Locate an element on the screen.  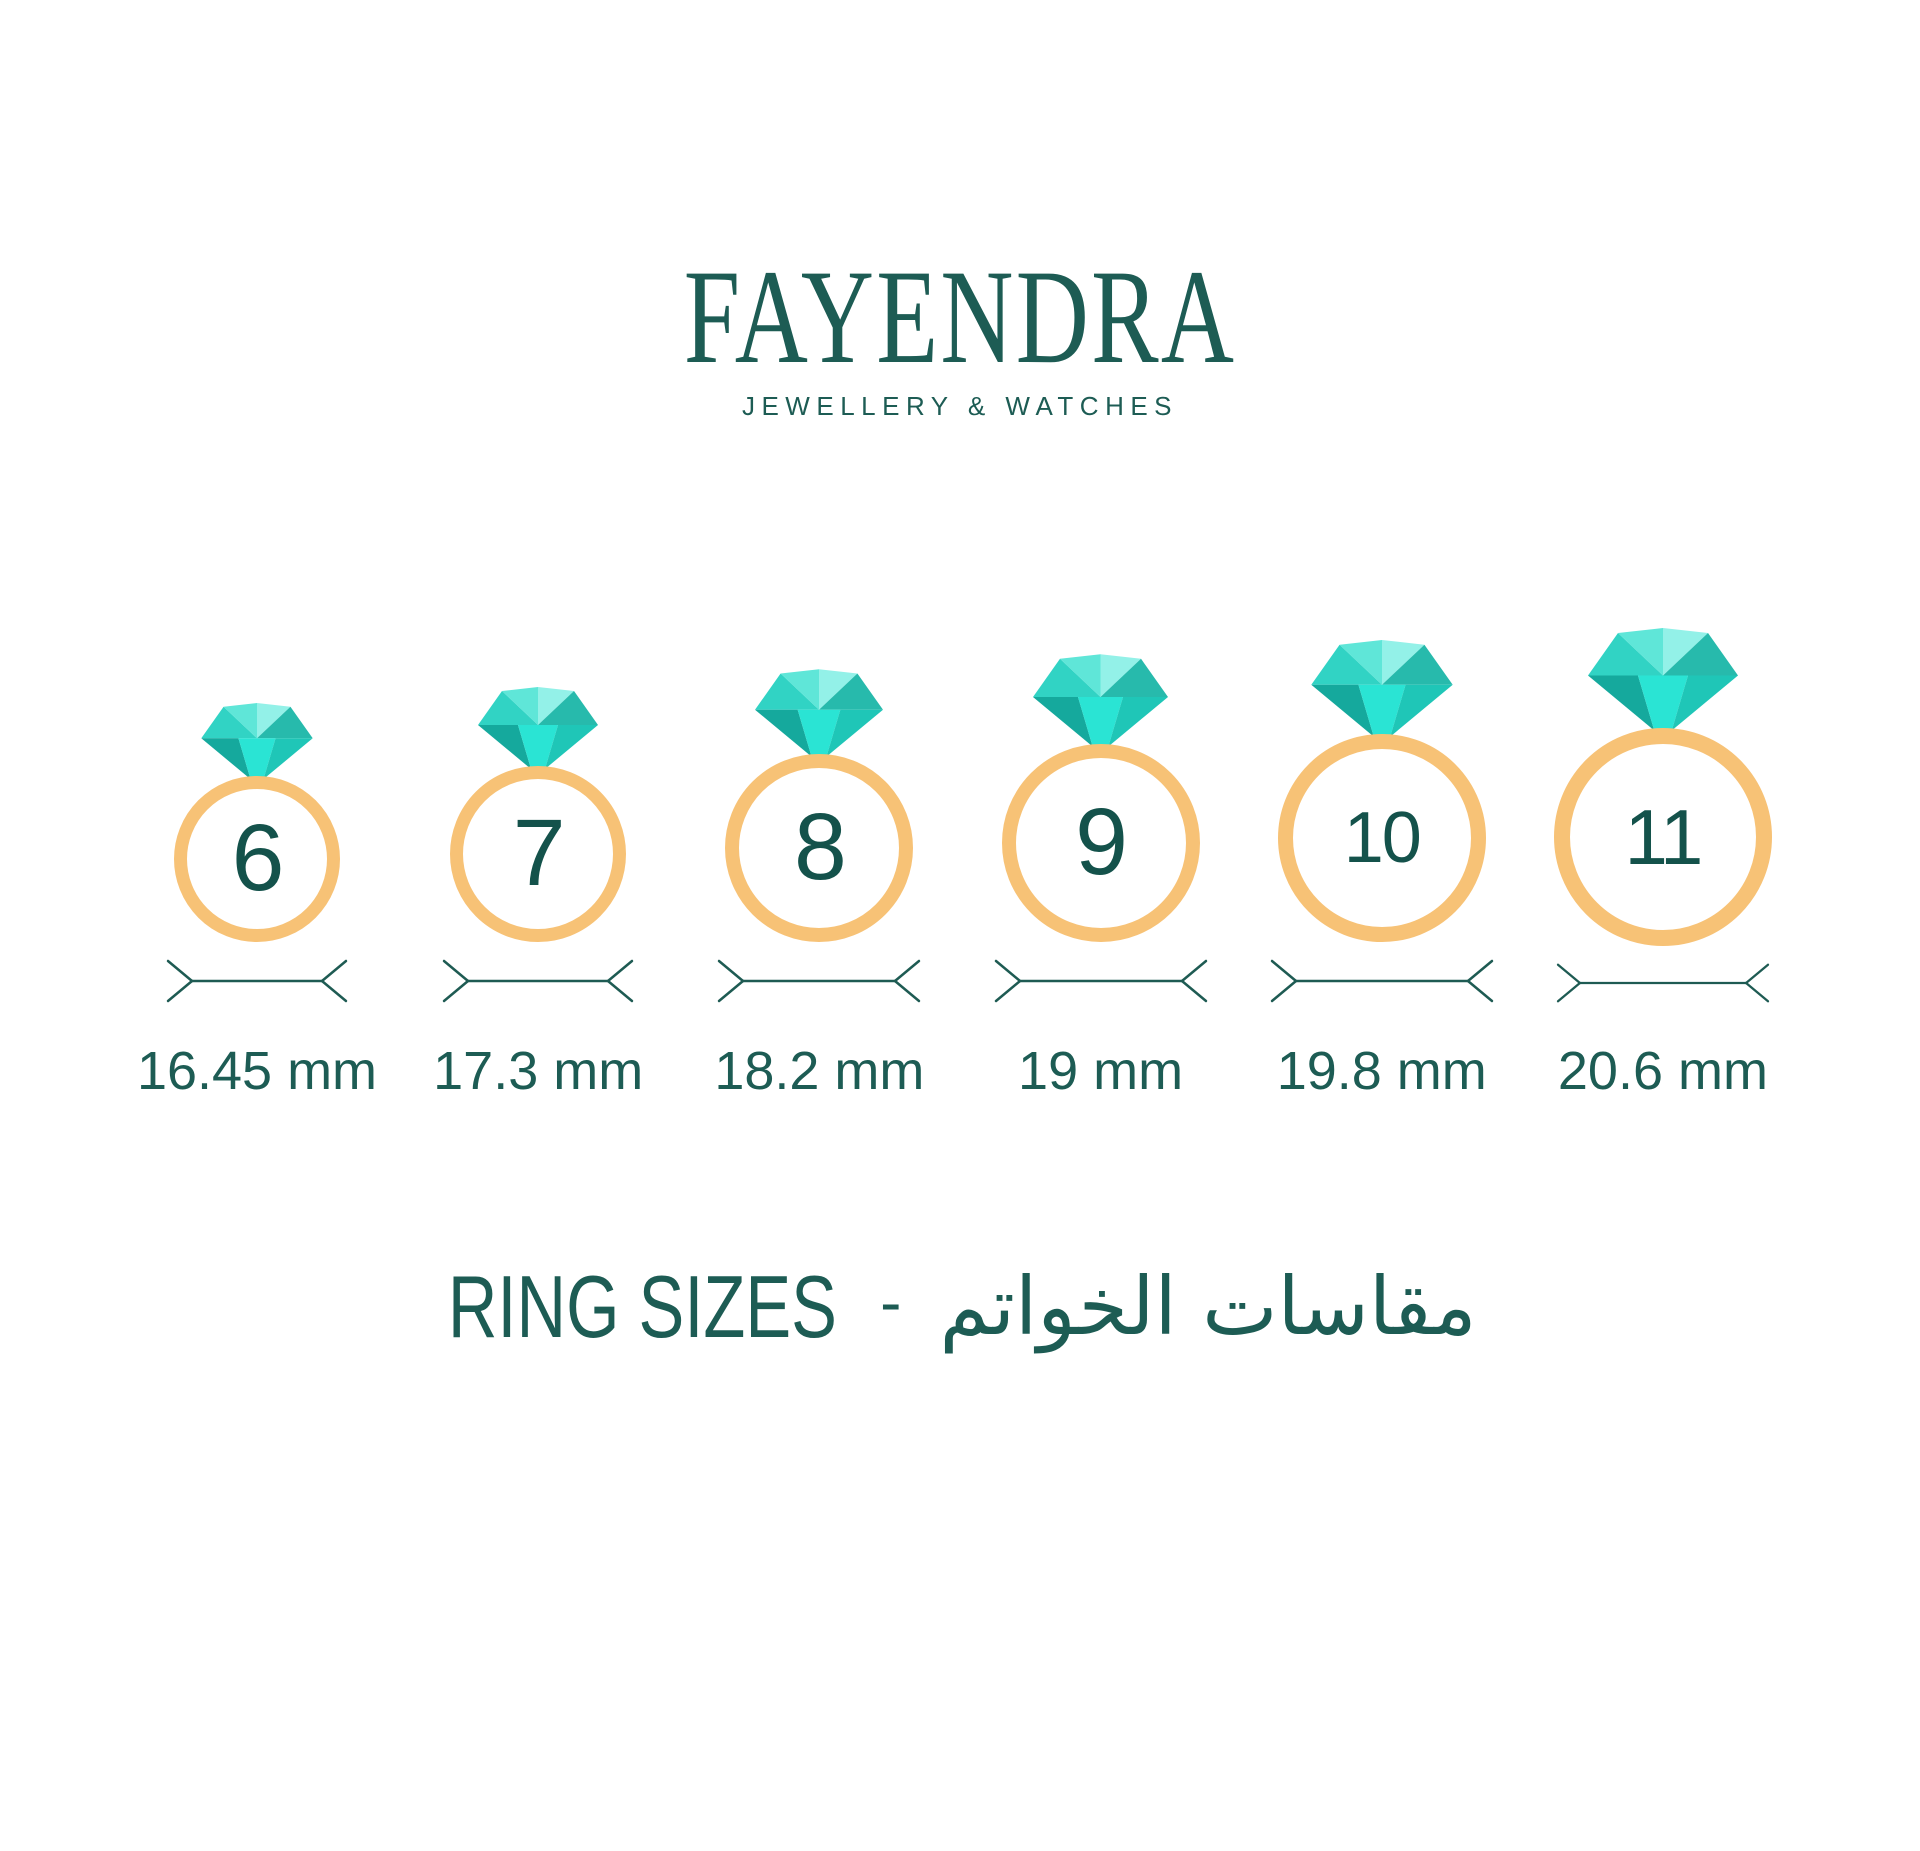
ring-figure: 6 is located at coordinates (257, 822).